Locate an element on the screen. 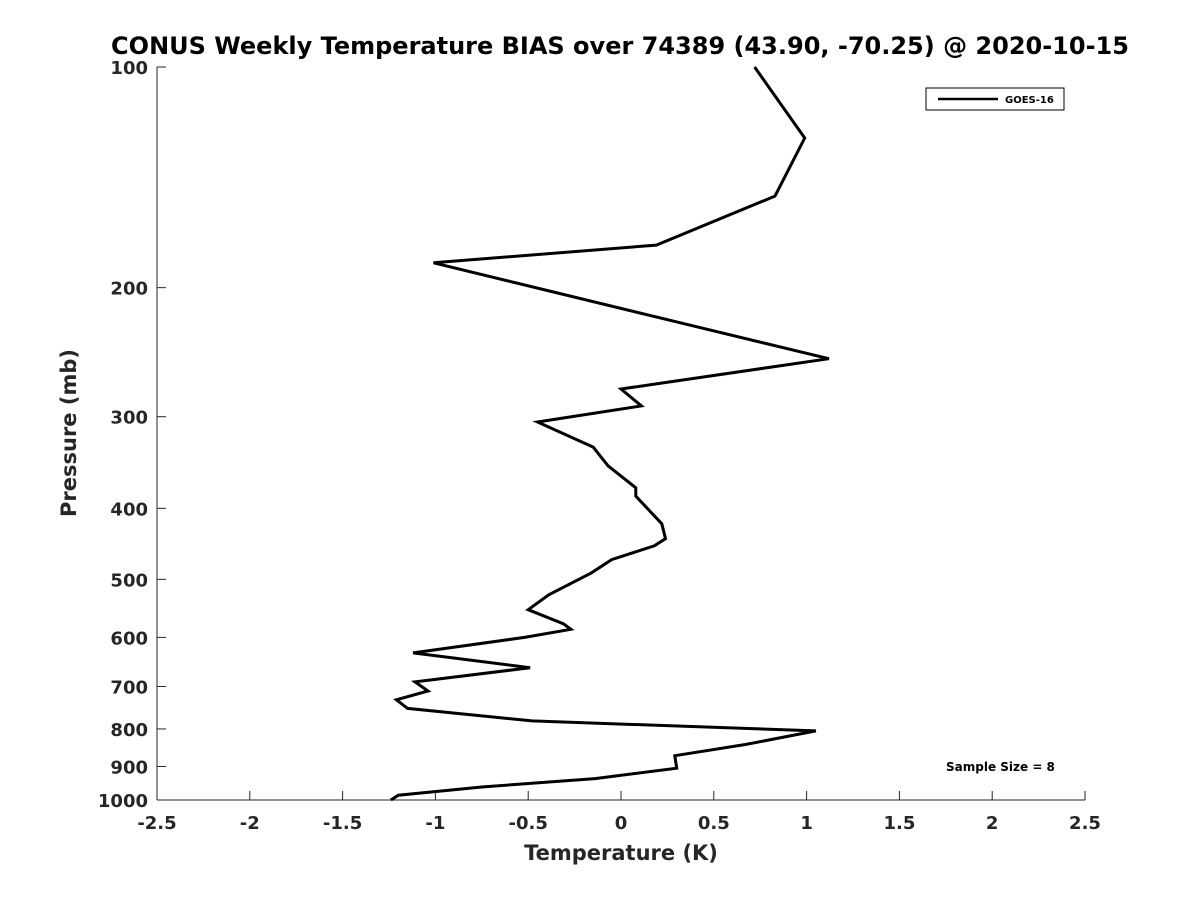  y-tick-label: 100 is located at coordinates (129, 68).